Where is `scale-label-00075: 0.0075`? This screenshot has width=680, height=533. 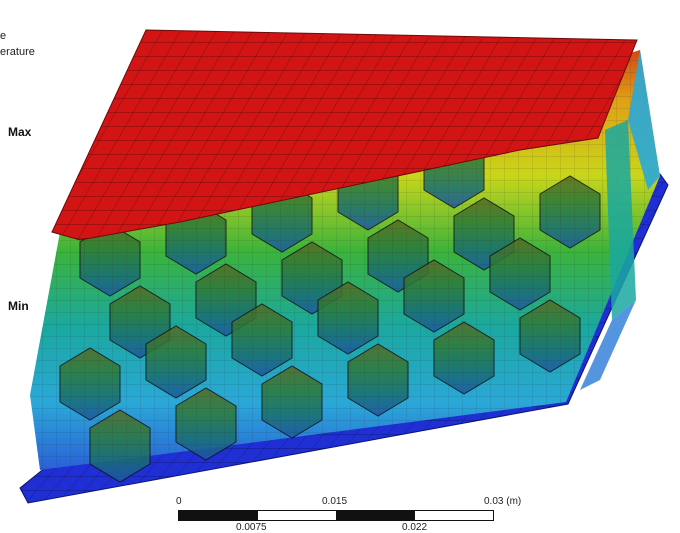 scale-label-00075: 0.0075 is located at coordinates (251, 527).